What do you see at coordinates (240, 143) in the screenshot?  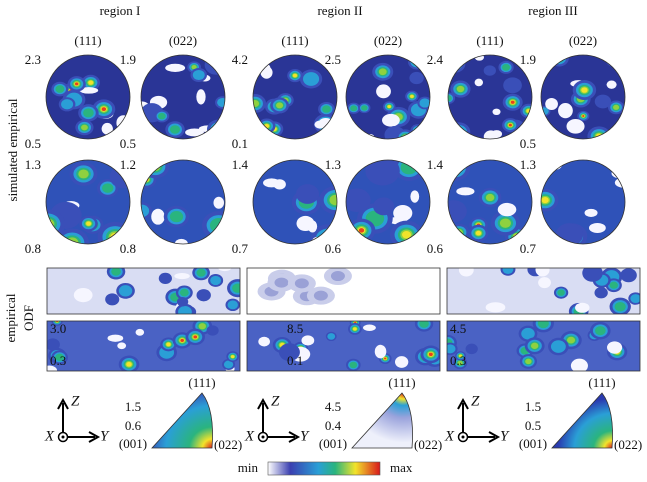 I see `min-label: 0.1` at bounding box center [240, 143].